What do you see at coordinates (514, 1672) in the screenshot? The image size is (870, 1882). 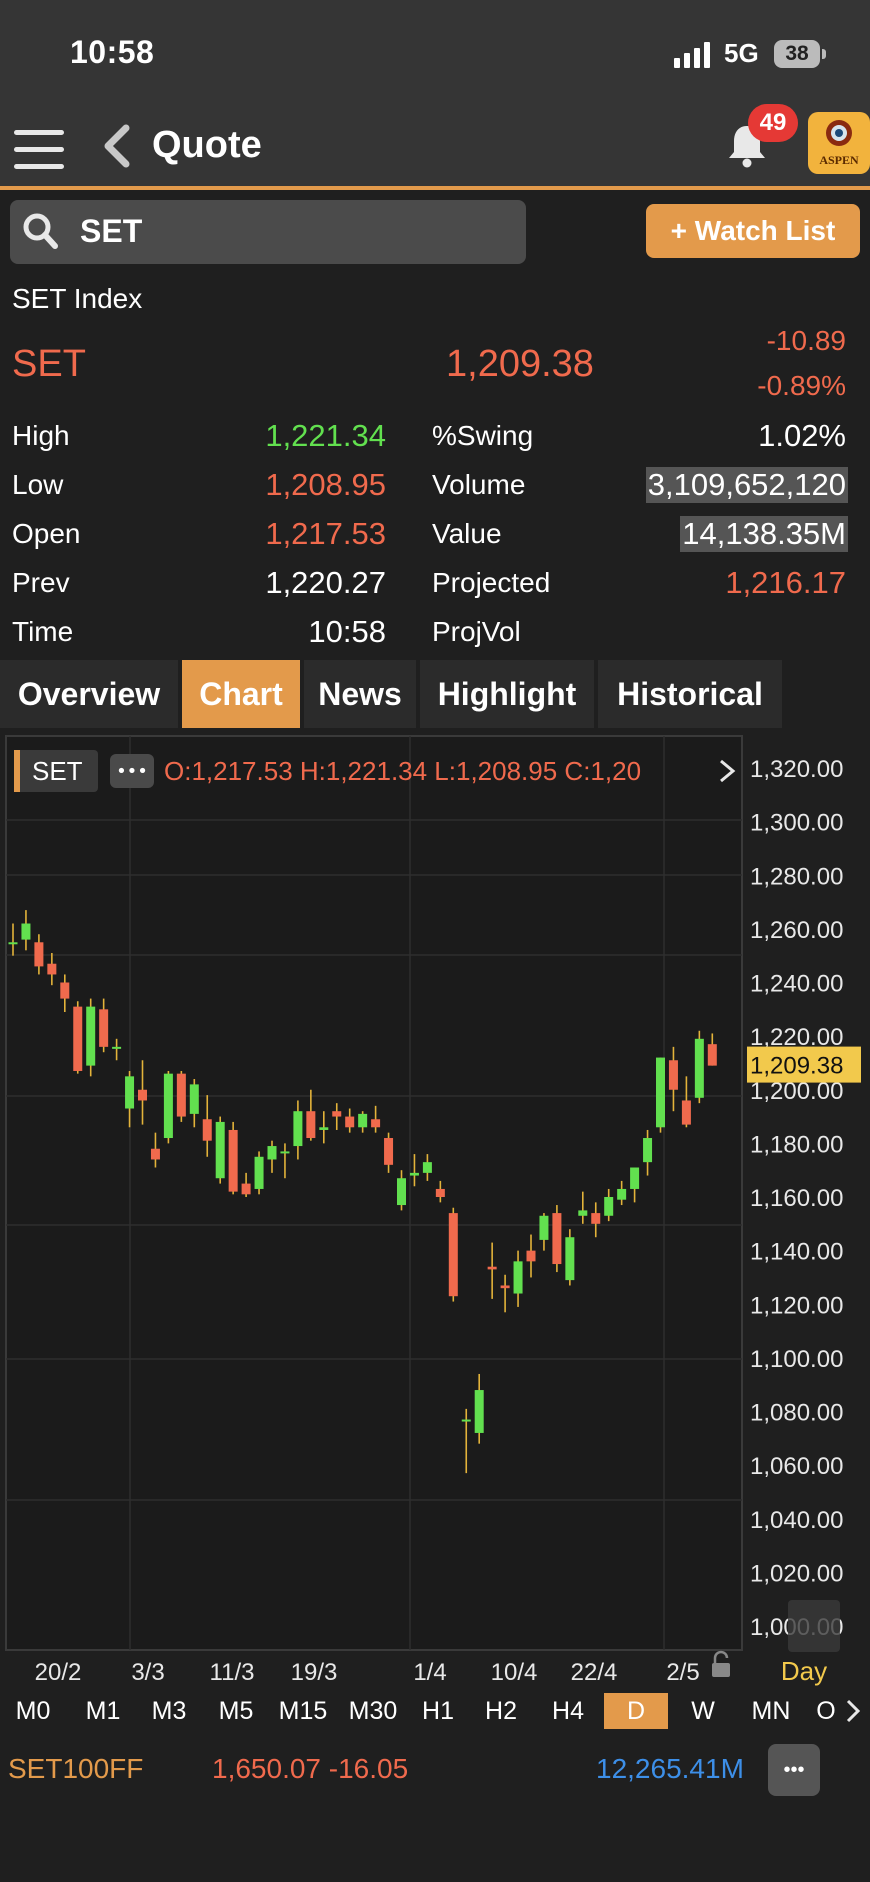 I see `x-axis-tick-label: 10/4` at bounding box center [514, 1672].